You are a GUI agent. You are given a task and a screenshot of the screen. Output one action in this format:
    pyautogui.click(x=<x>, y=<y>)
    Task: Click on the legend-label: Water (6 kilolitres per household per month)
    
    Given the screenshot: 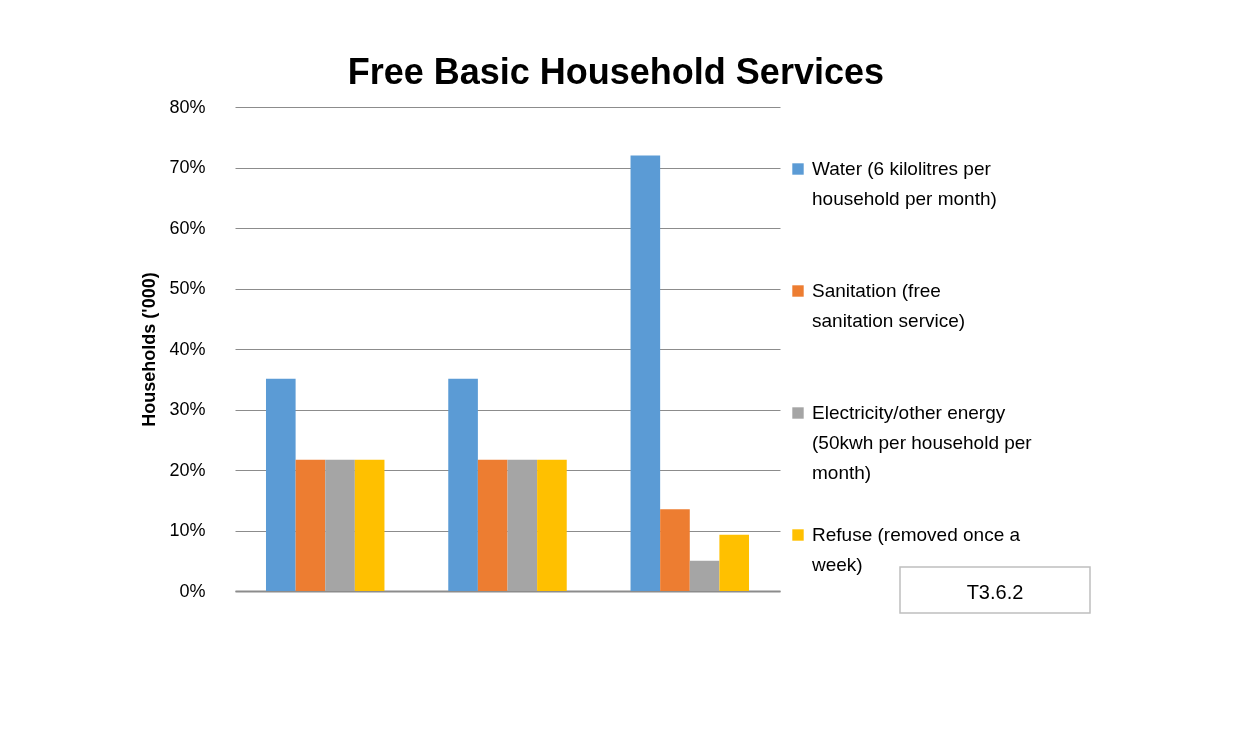 What is the action you would take?
    pyautogui.click(x=904, y=183)
    